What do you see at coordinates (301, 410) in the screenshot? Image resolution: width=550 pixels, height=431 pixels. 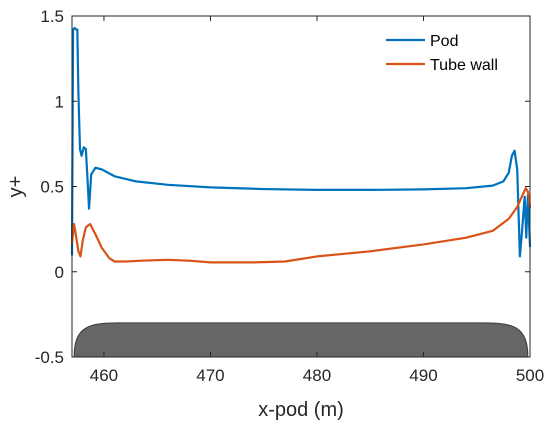 I see `x-axis-label: x-pod (m)` at bounding box center [301, 410].